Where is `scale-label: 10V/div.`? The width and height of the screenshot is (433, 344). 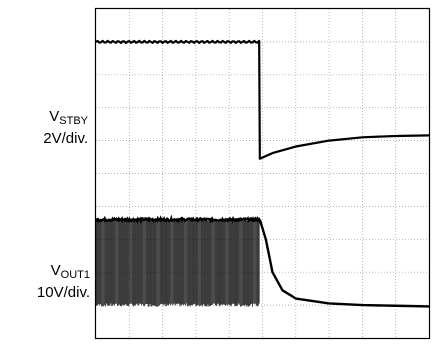
scale-label: 10V/div. is located at coordinates (63, 292).